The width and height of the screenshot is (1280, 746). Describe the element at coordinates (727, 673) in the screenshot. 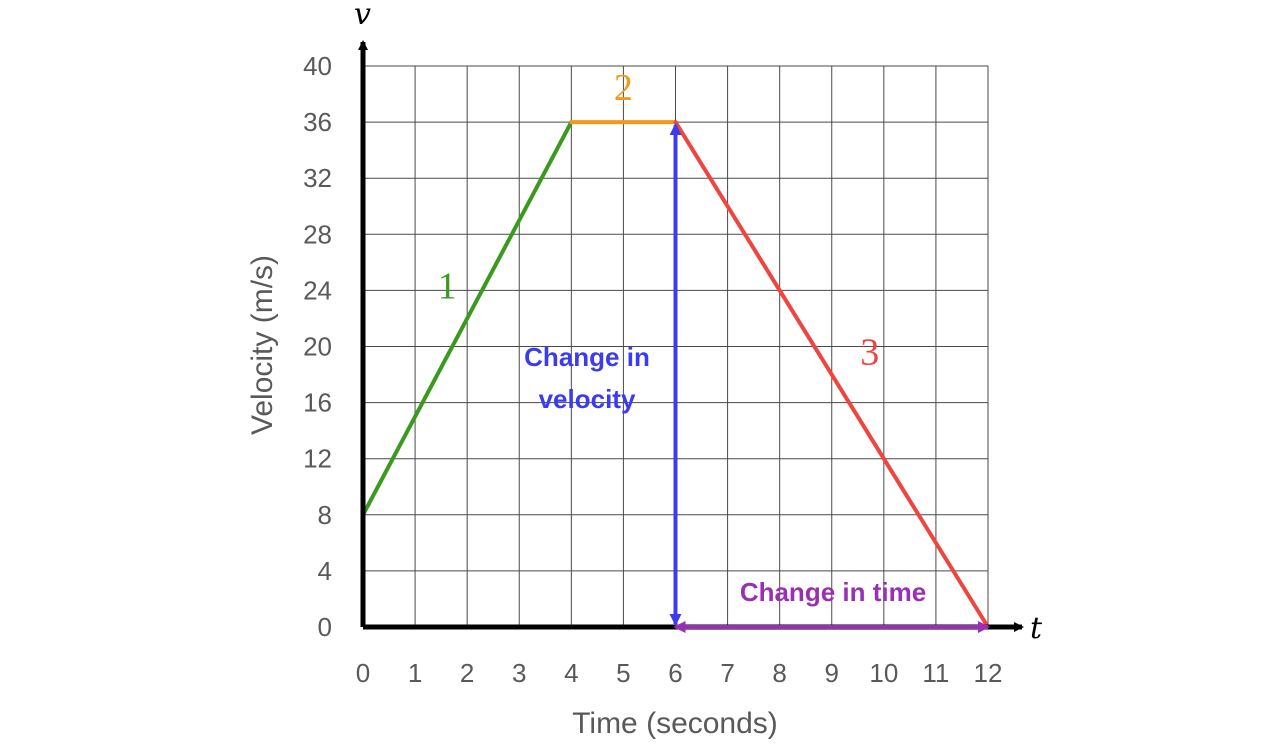

I see `x-tick-label: 7` at that location.